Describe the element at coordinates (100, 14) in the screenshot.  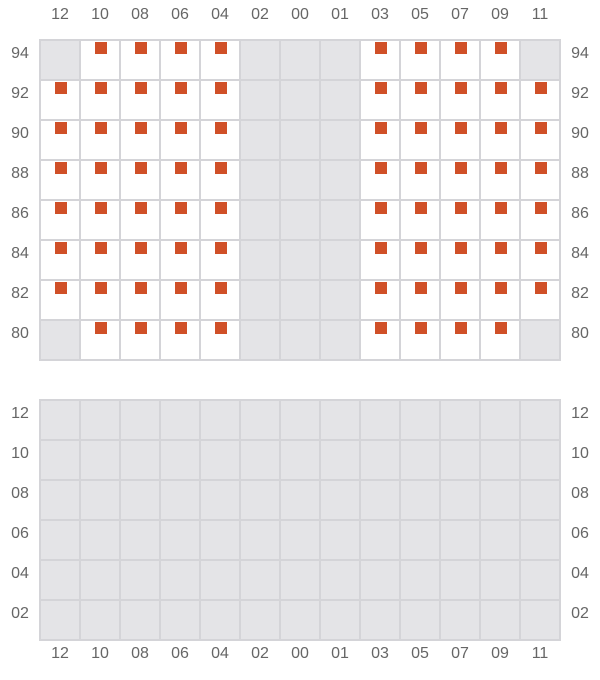
I see `top-column-label: 10` at that location.